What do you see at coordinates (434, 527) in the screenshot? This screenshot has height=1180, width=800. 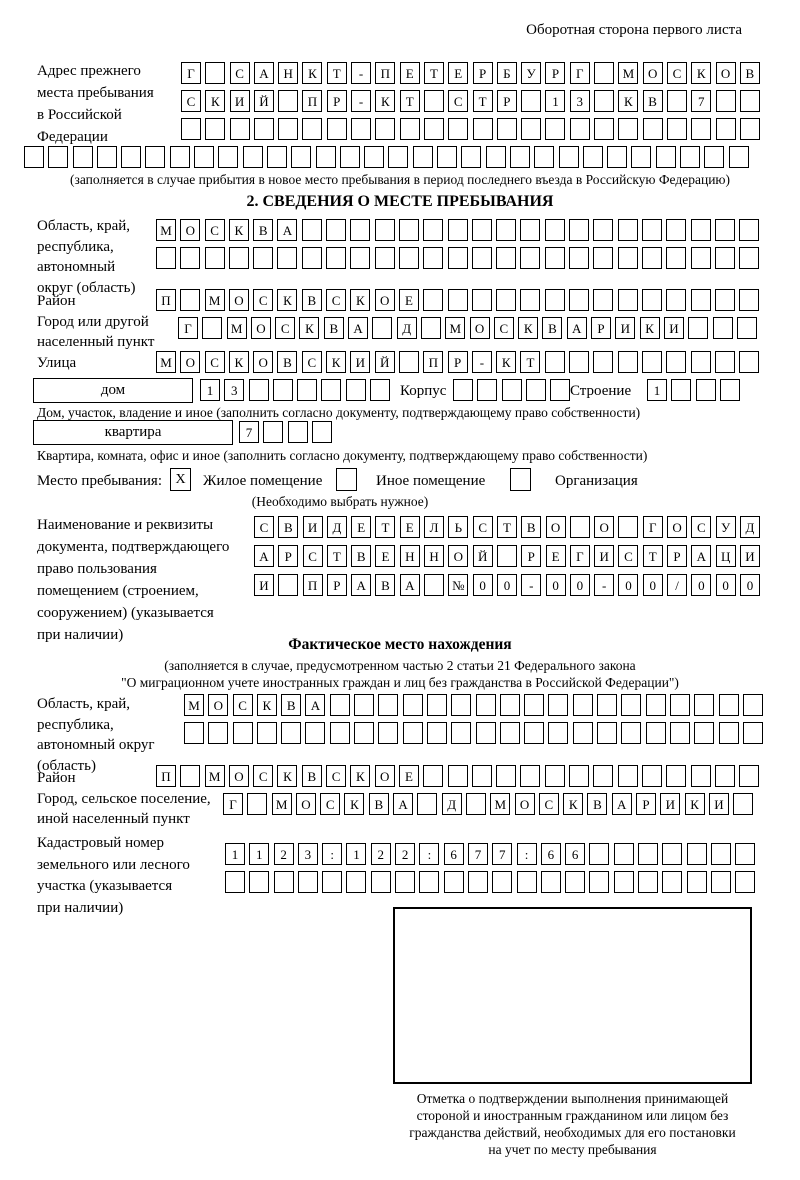 I see `char-box: Л` at bounding box center [434, 527].